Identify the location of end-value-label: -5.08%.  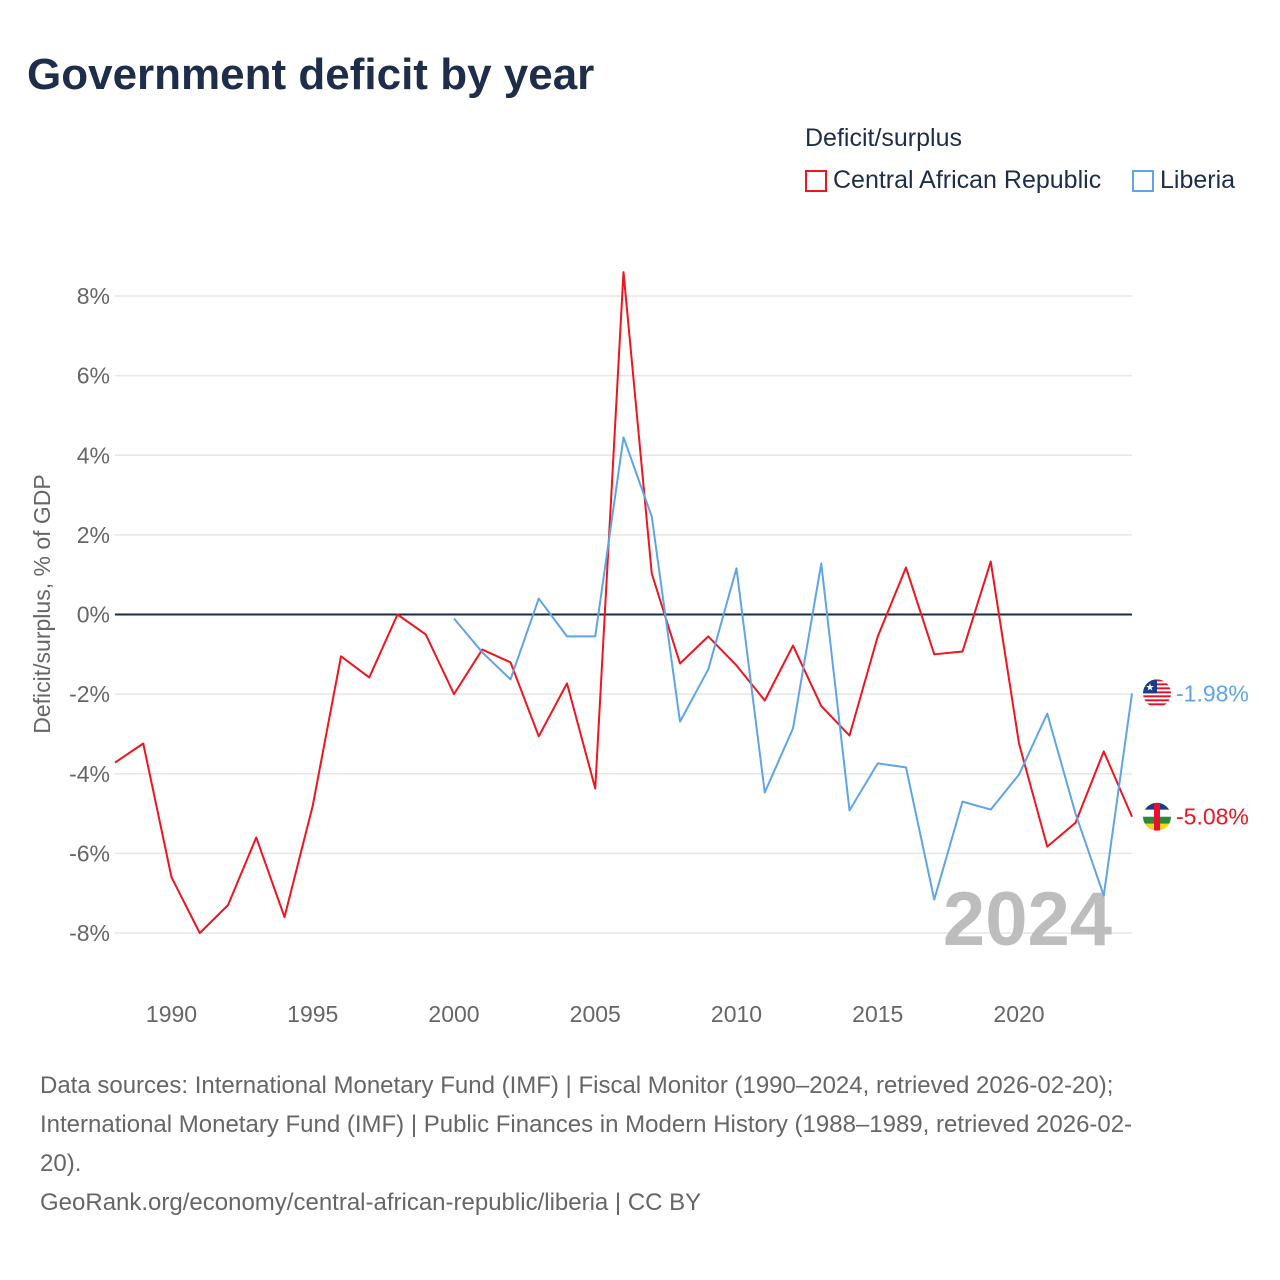
(1212, 817).